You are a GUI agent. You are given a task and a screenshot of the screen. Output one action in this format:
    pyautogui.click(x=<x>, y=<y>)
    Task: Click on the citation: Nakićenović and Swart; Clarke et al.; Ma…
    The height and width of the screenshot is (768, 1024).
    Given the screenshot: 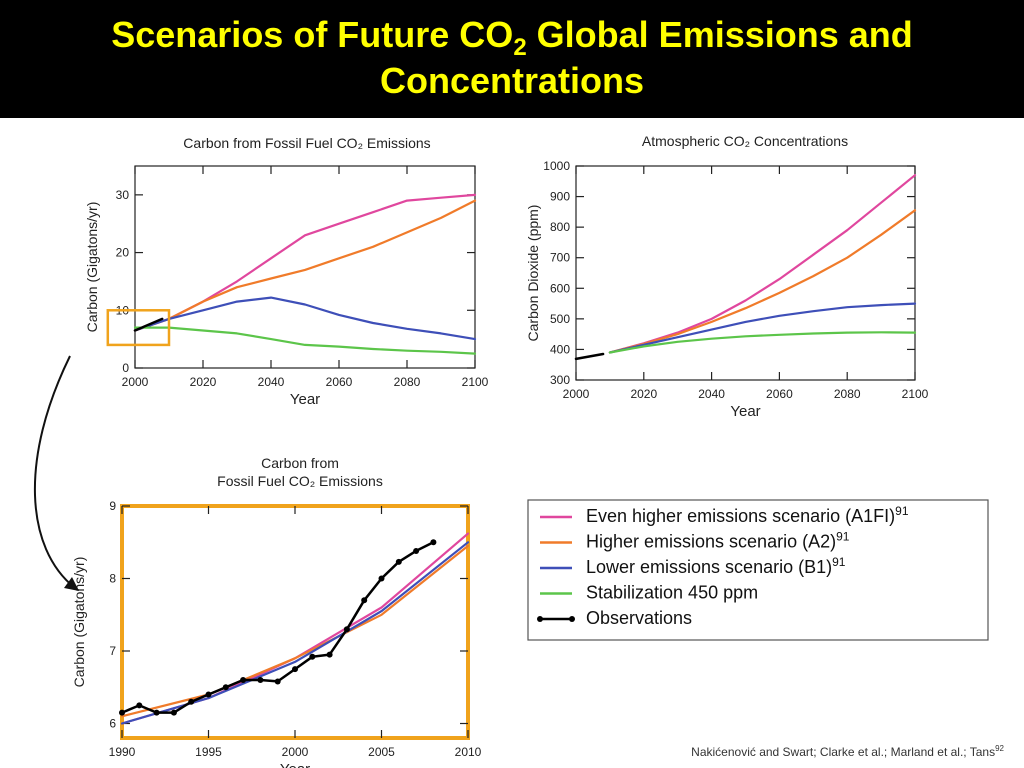 What is the action you would take?
    pyautogui.click(x=847, y=751)
    